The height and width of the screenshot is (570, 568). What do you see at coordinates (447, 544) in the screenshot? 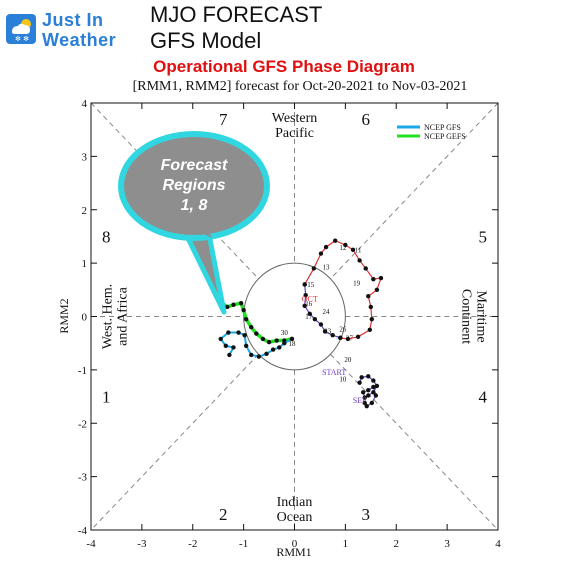
I see `x-tick-label: 3` at bounding box center [447, 544].